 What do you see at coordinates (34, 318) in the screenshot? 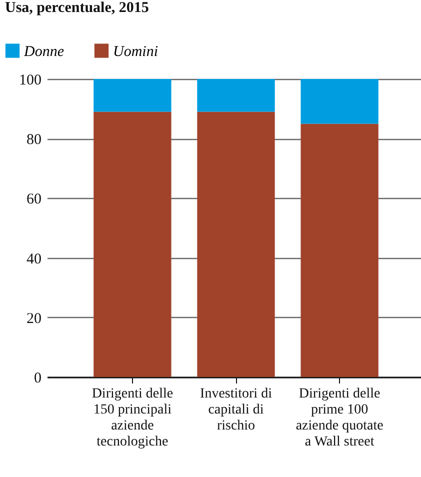
I see `y-tick-label: 20` at bounding box center [34, 318].